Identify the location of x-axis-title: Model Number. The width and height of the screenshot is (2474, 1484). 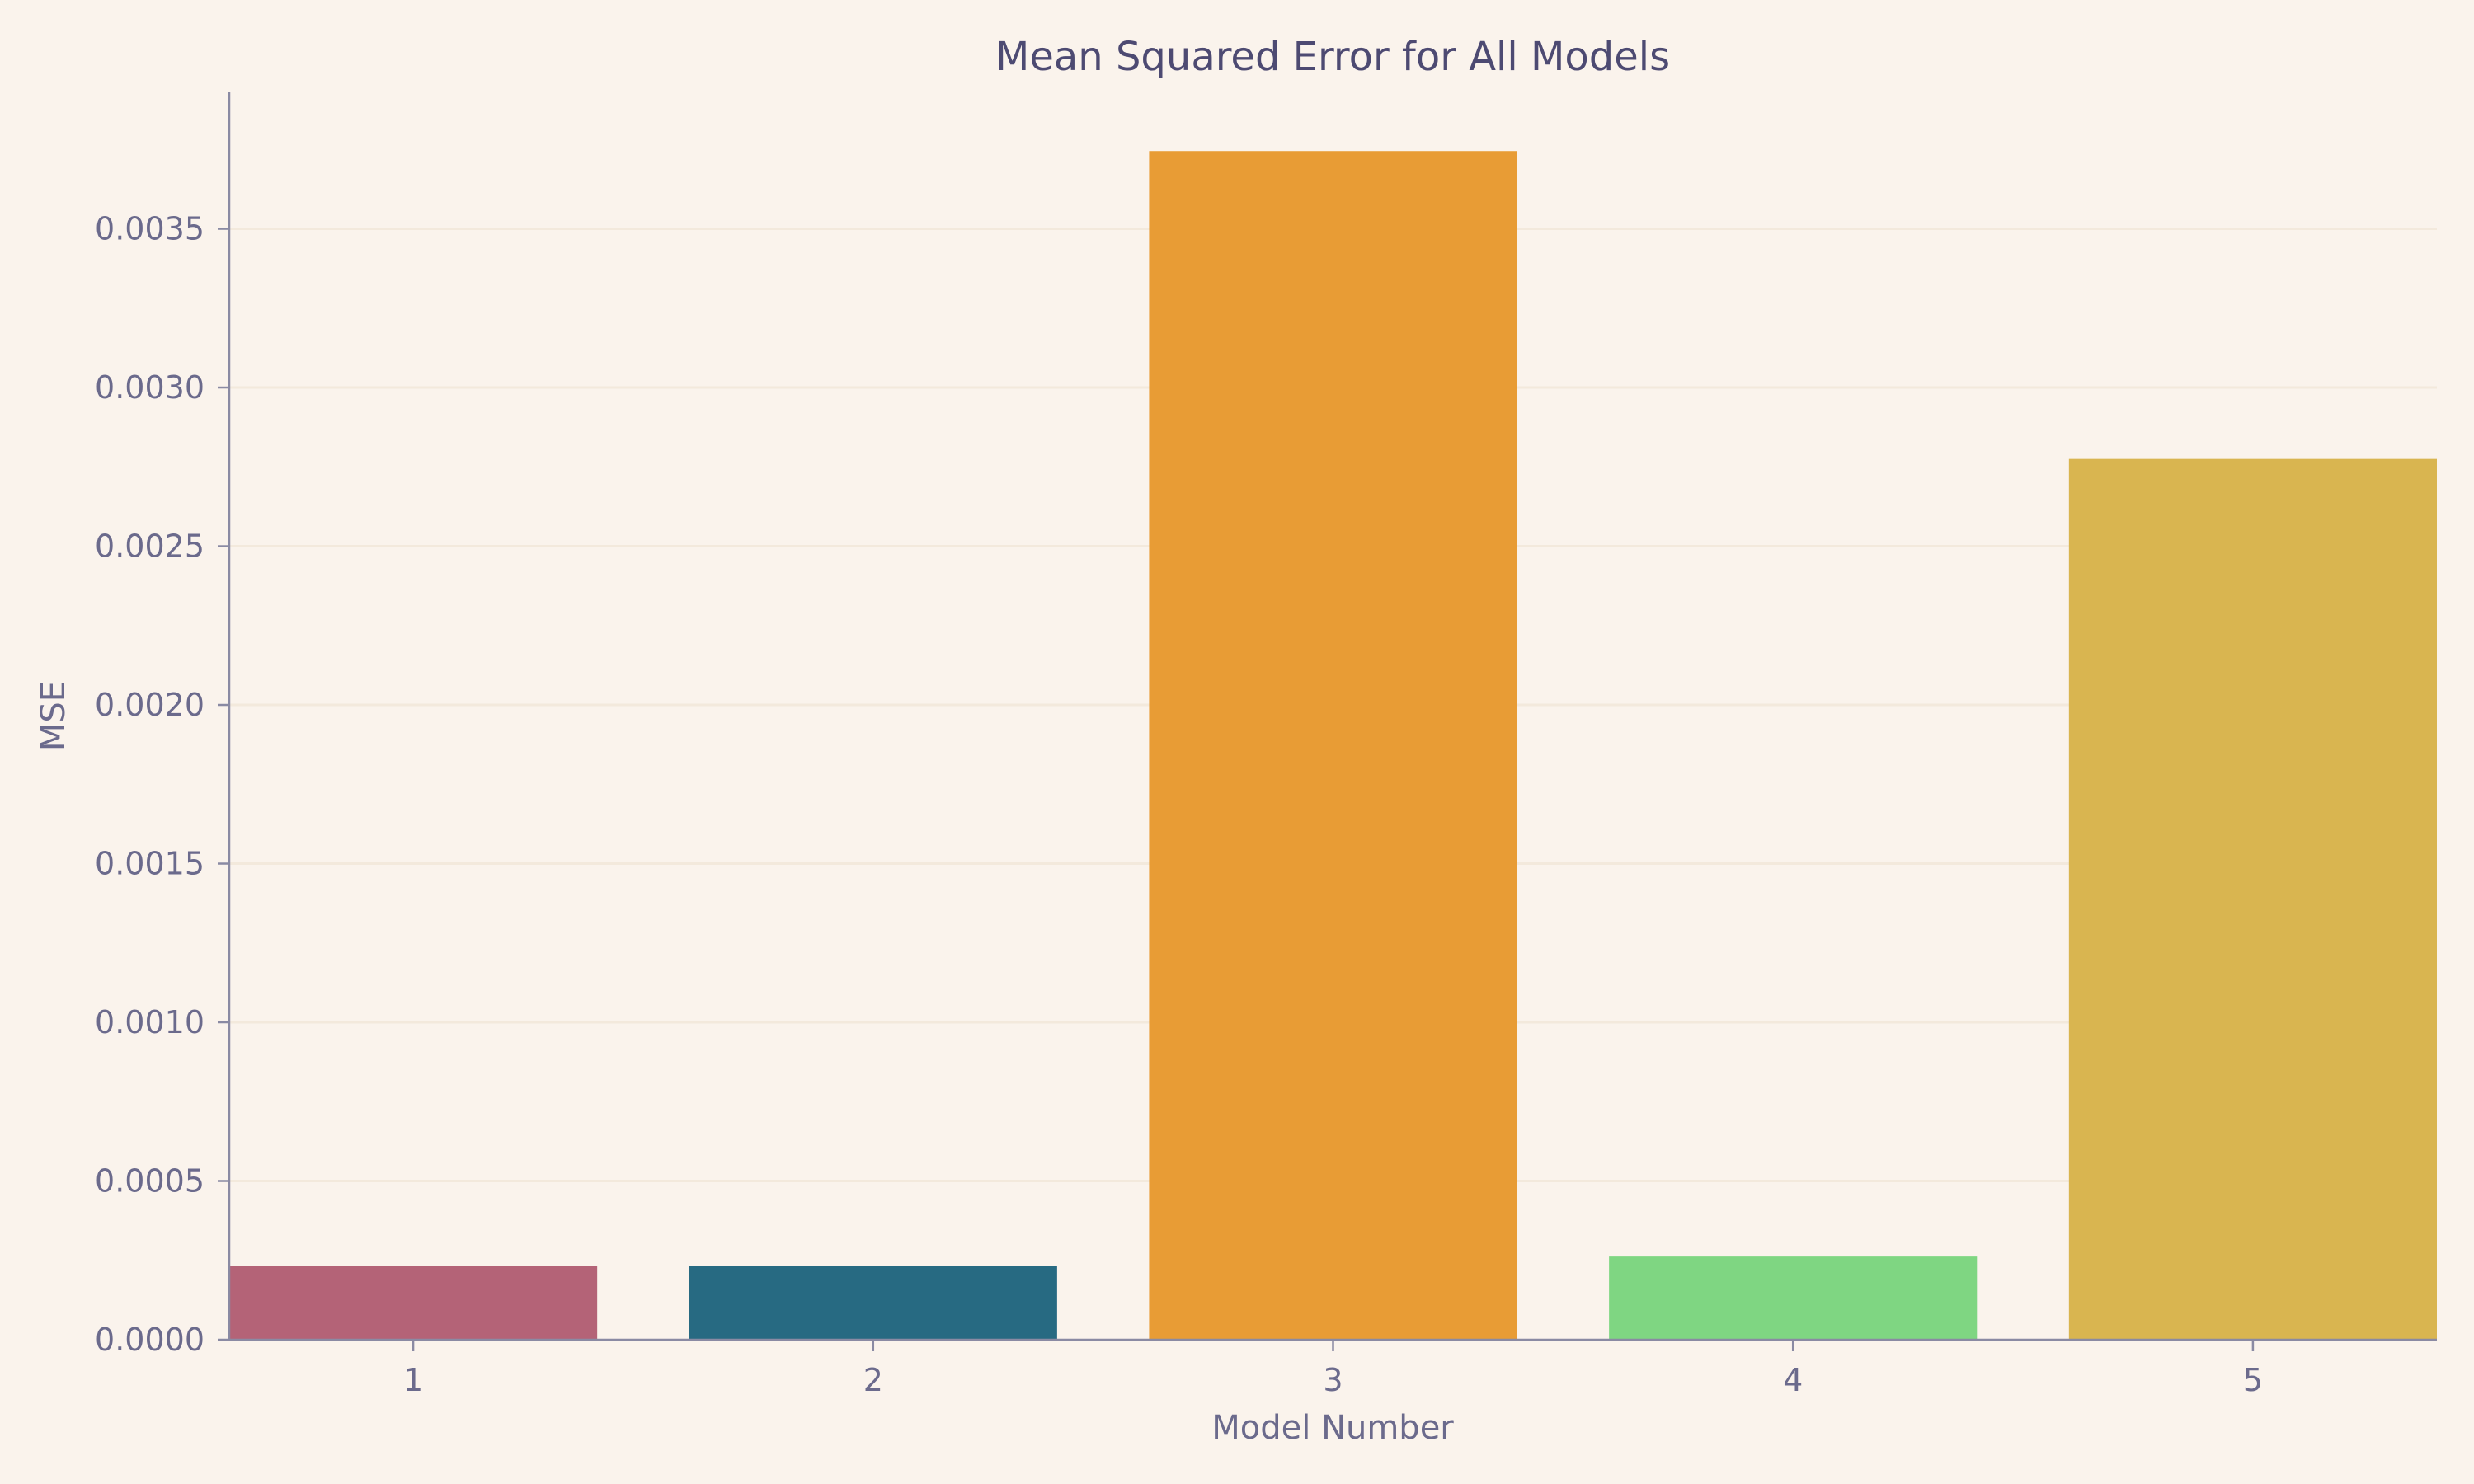
(1332, 1428).